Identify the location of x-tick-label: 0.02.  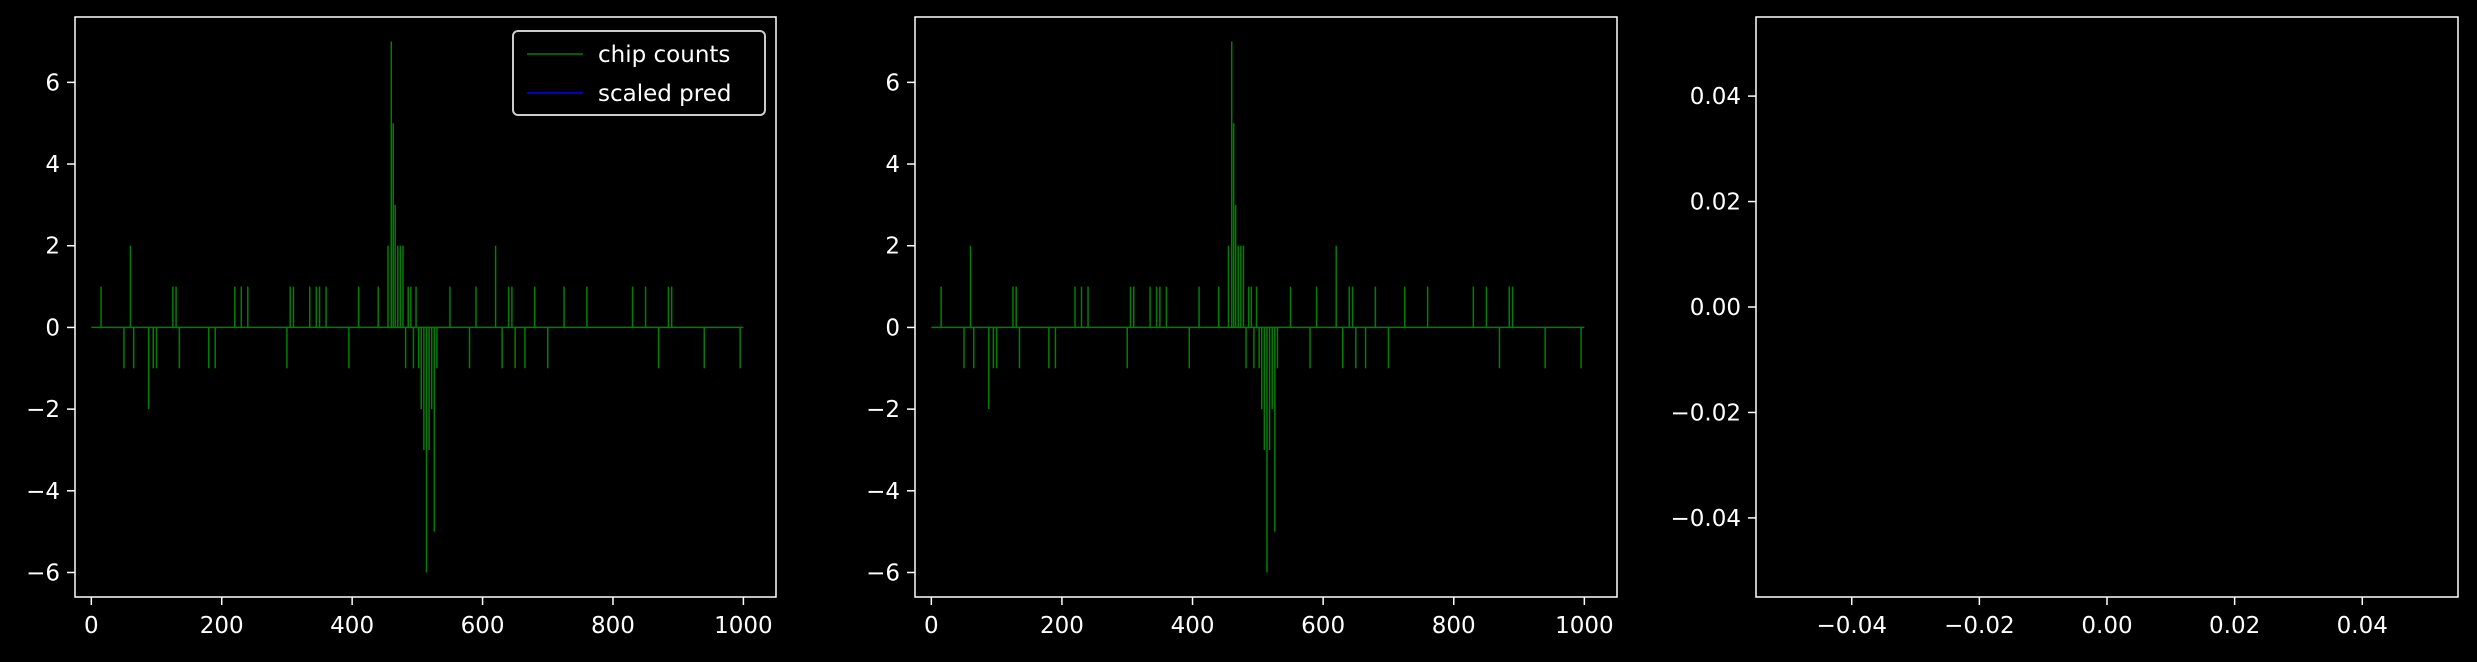
(2234, 626).